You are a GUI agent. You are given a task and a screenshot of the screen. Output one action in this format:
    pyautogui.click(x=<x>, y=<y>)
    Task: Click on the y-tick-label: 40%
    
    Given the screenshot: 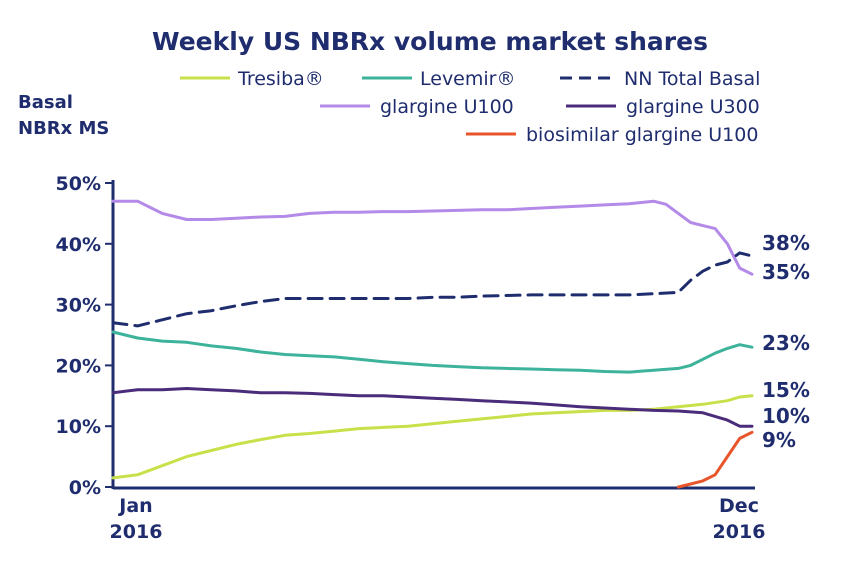 What is the action you would take?
    pyautogui.click(x=78, y=245)
    